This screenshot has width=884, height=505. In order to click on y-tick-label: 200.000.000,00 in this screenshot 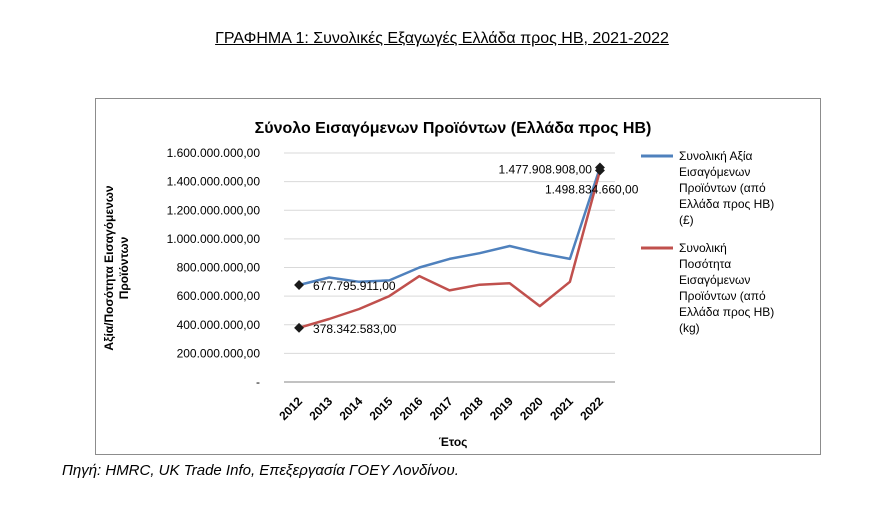, I will do `click(219, 353)`.